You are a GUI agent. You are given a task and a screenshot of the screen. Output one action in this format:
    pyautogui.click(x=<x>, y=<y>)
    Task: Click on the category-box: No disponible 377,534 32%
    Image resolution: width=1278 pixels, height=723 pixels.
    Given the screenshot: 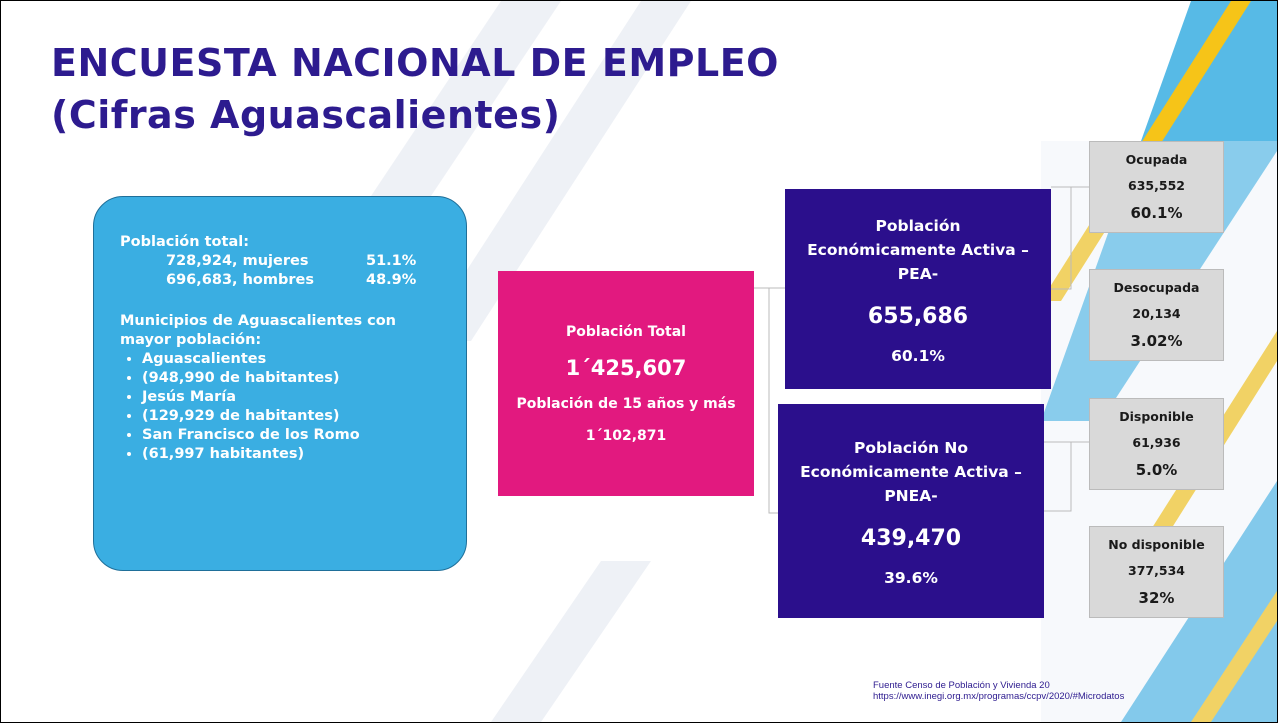 What is the action you would take?
    pyautogui.click(x=1156, y=572)
    